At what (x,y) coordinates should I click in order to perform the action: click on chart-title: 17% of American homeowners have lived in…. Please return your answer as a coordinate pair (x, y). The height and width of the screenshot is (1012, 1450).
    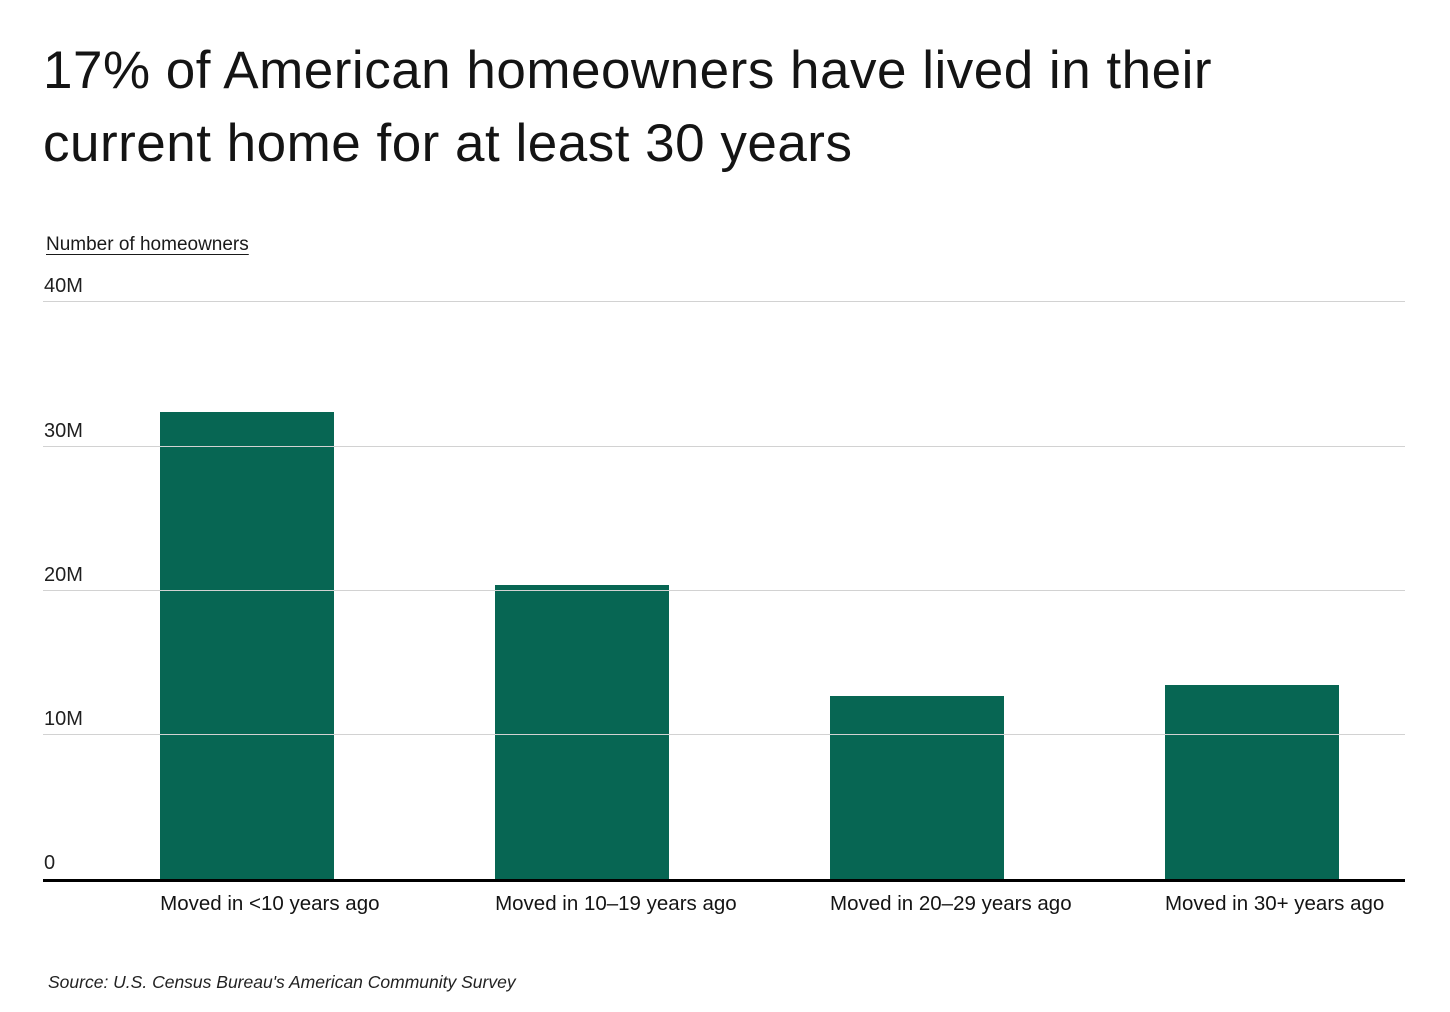
    Looking at the image, I should click on (627, 107).